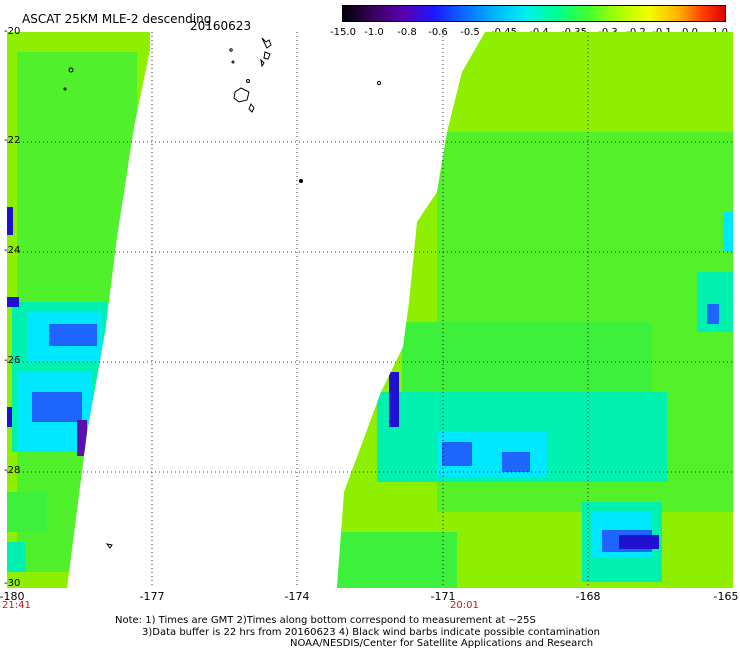 The image size is (740, 650). I want to click on lon-label: -174, so click(297, 596).